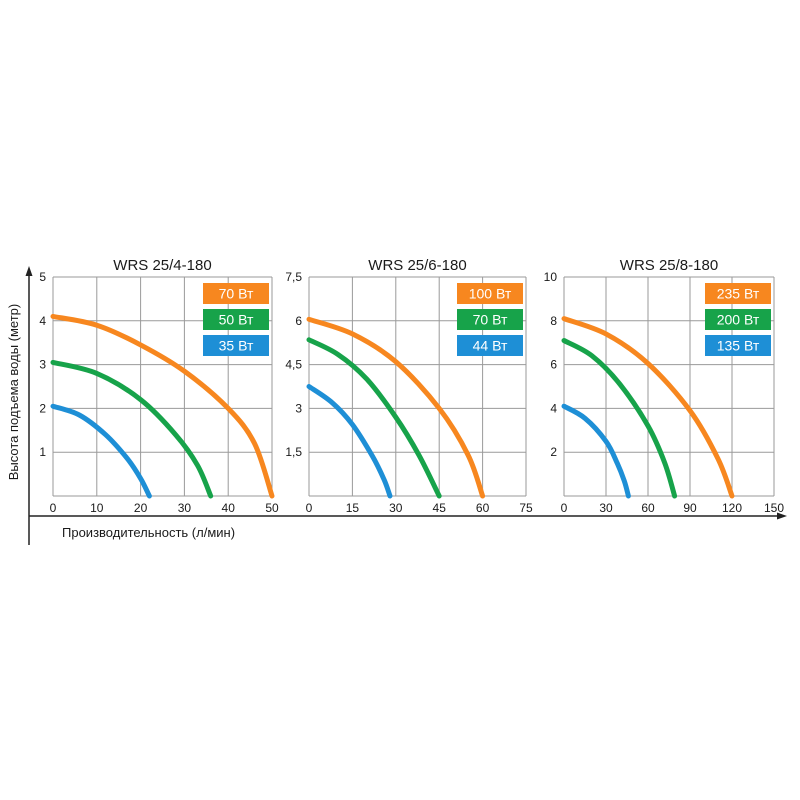 This screenshot has width=800, height=800. What do you see at coordinates (353, 508) in the screenshot?
I see `x-tick-label: 15` at bounding box center [353, 508].